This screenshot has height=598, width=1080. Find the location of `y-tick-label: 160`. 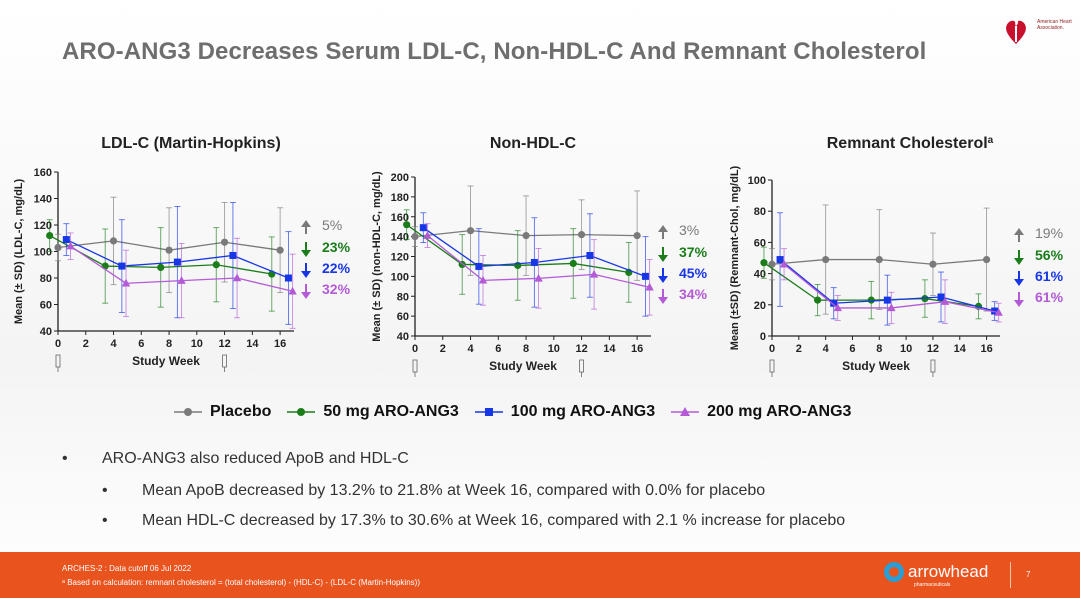

y-tick-label: 160 is located at coordinates (400, 218).